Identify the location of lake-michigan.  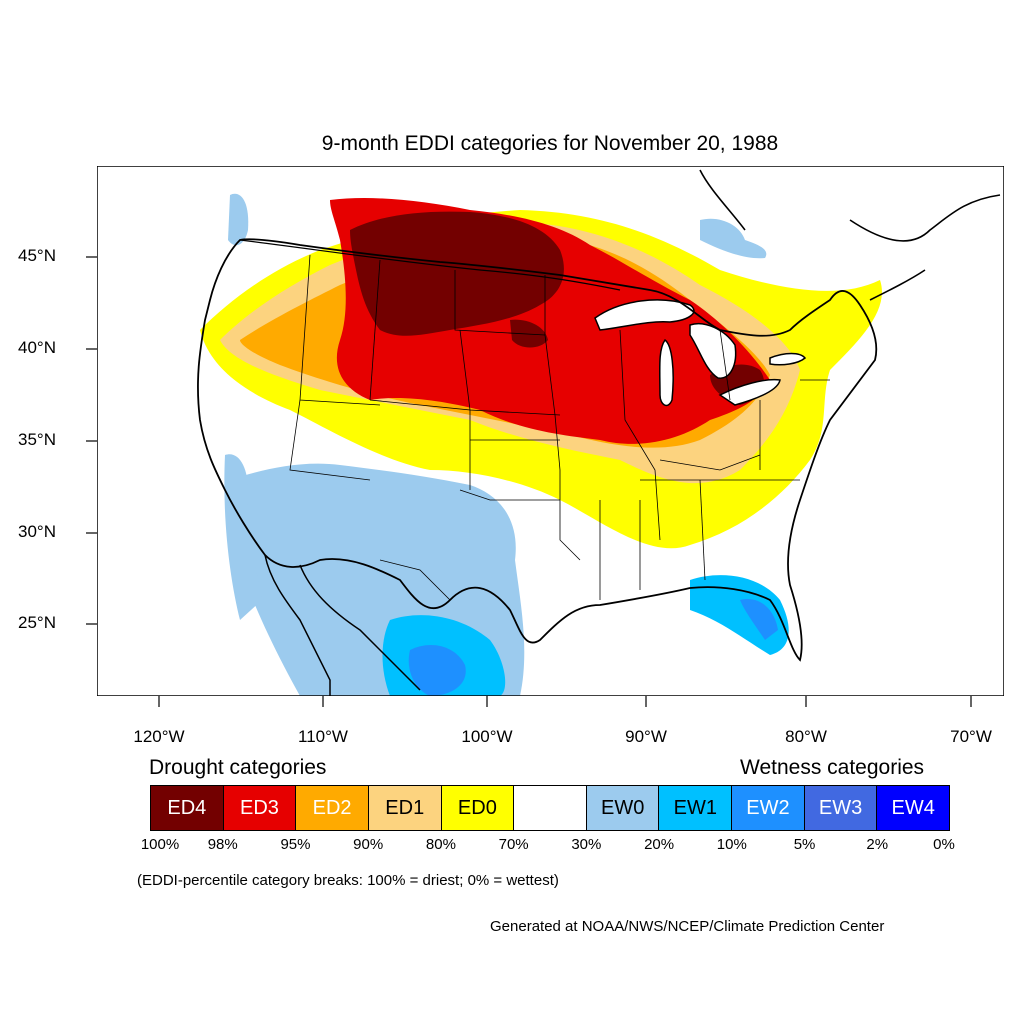
(666, 372).